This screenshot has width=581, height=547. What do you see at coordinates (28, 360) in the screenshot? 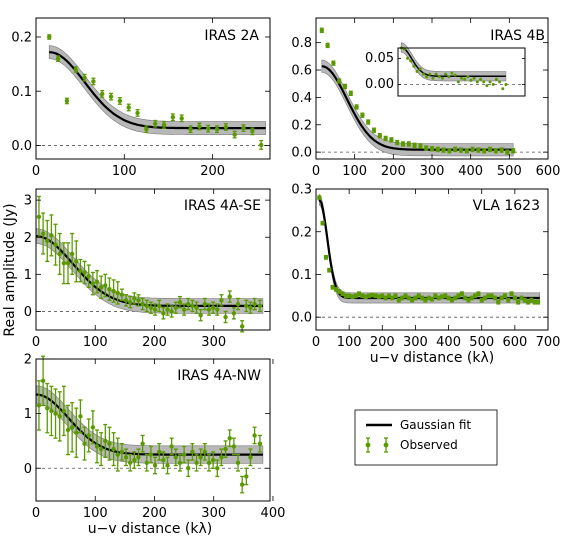
I see `iras-4a-nw-y-tick-label: 2` at bounding box center [28, 360].